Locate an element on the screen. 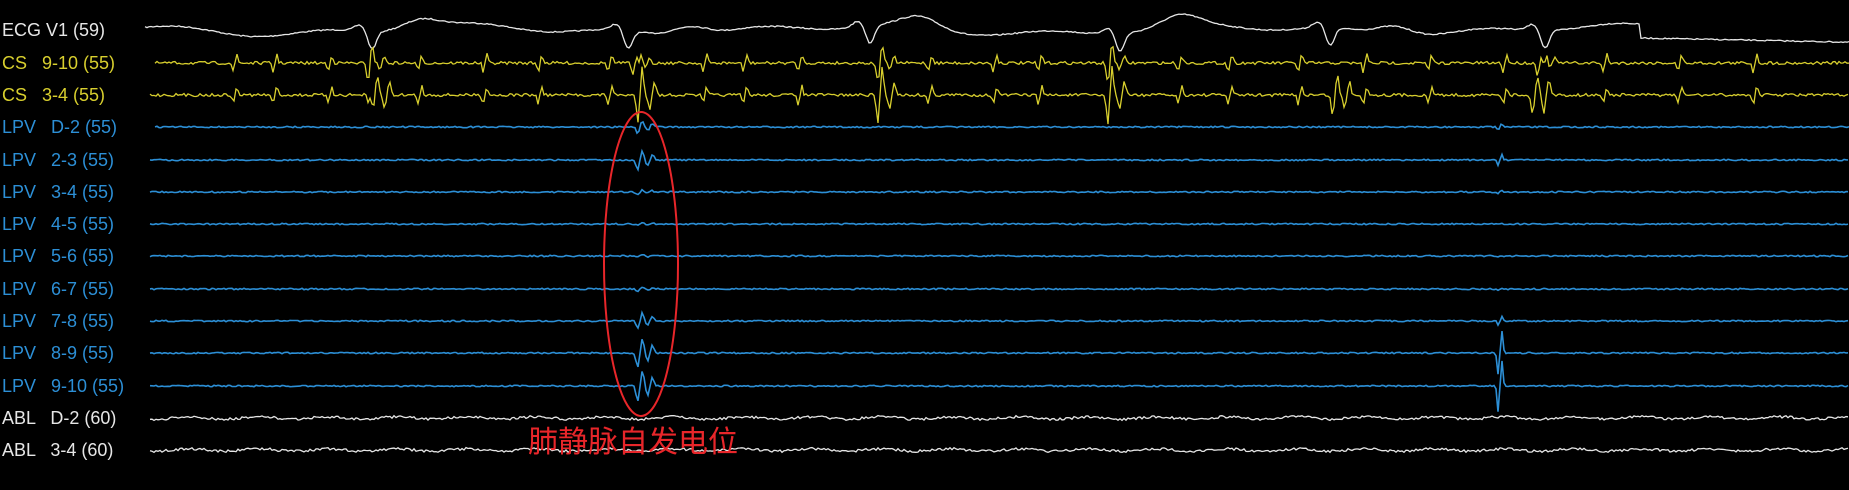  channel-label-lpv-6-7: LPV 6-7 (55) is located at coordinates (58, 289).